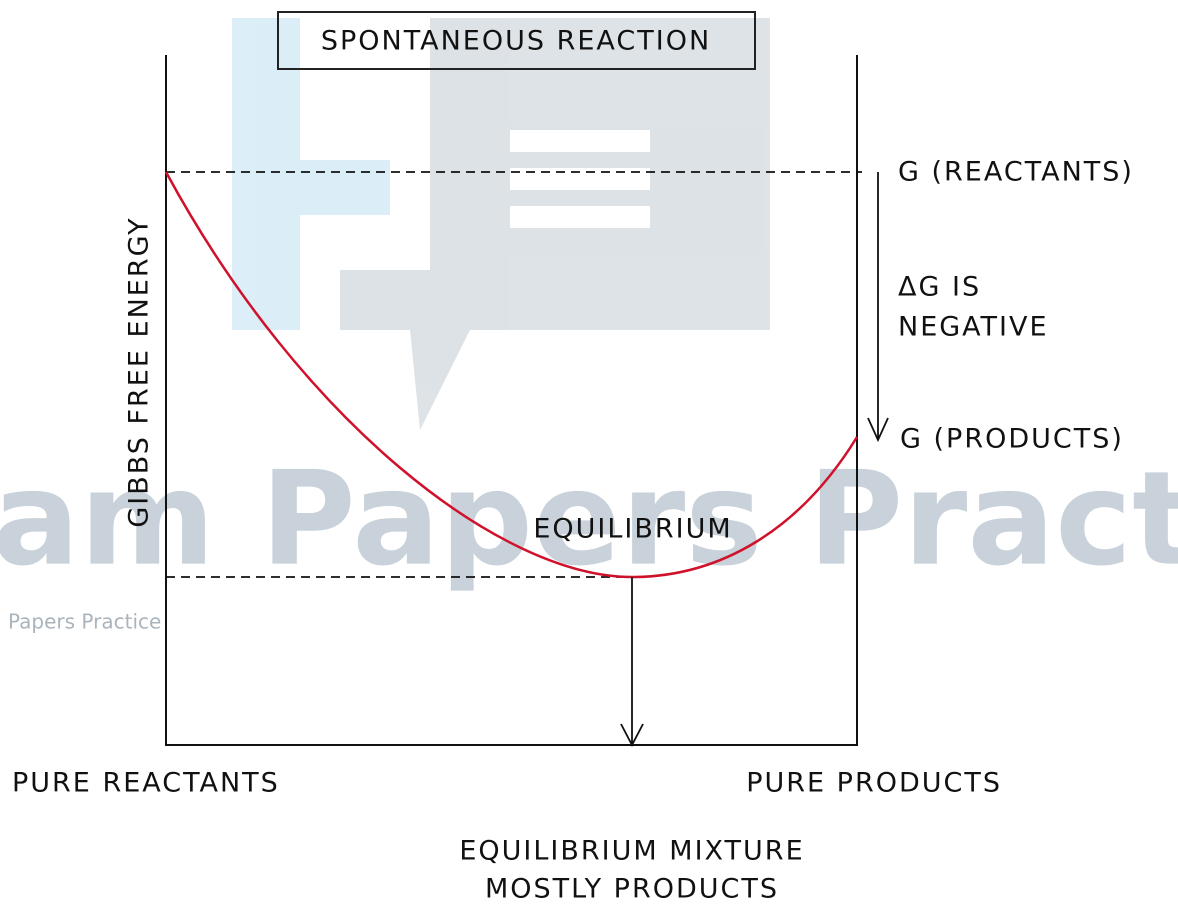 This screenshot has height=907, width=1178. Describe the element at coordinates (939, 287) in the screenshot. I see `delta-g-1: ΔG IS` at that location.